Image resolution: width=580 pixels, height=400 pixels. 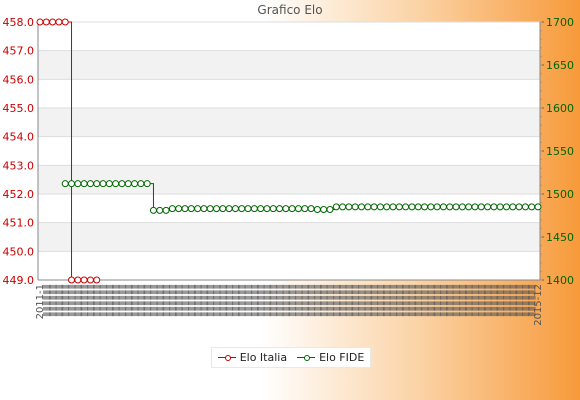 I want to click on y-left-tick-label: 451.0, so click(x=19, y=223).